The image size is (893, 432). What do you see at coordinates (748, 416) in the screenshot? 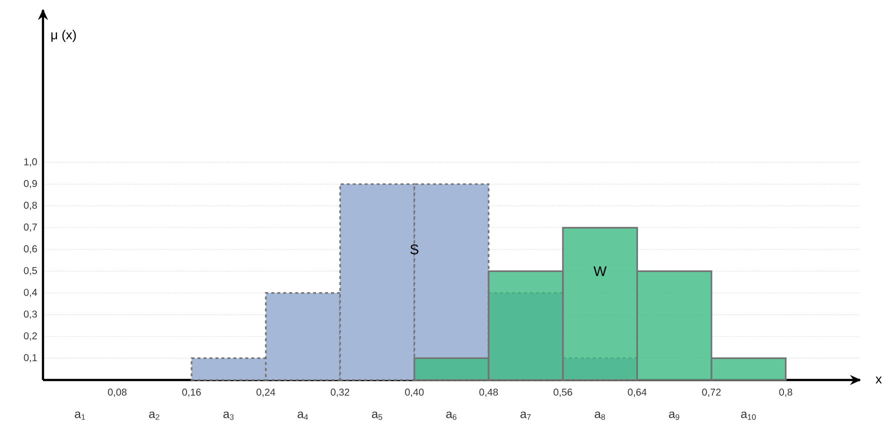
I see `text: a$_{10}$` at bounding box center [748, 416].